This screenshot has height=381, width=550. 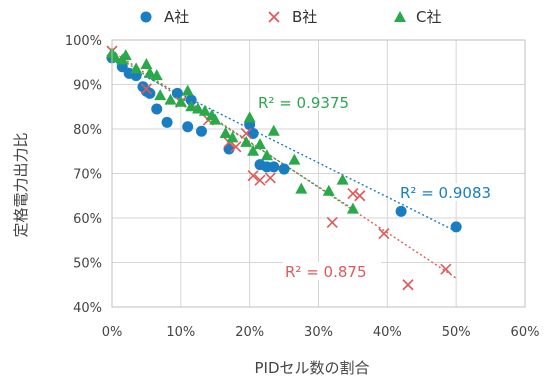 I want to click on x-axis-title: PIDセル数の割合, so click(x=311, y=368).